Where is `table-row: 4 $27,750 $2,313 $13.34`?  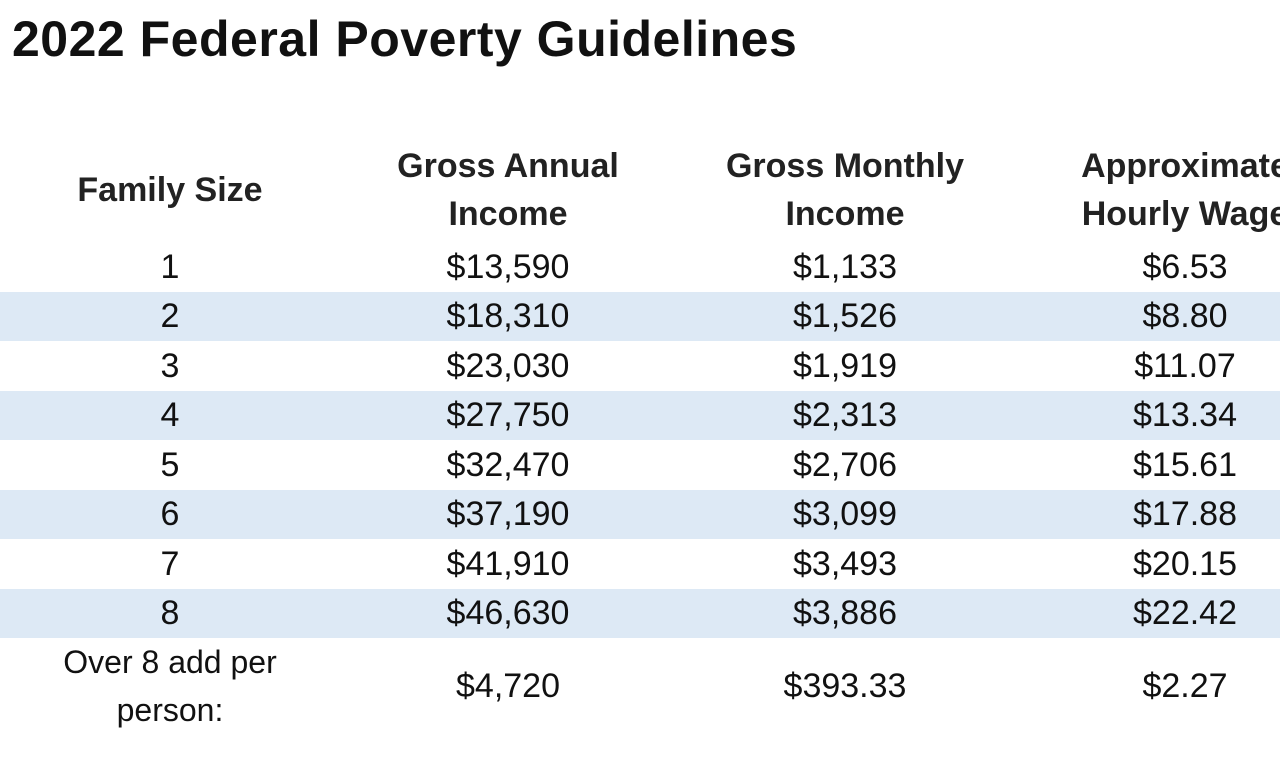
table-row: 4 $27,750 $2,313 $13.34 is located at coordinates (640, 415).